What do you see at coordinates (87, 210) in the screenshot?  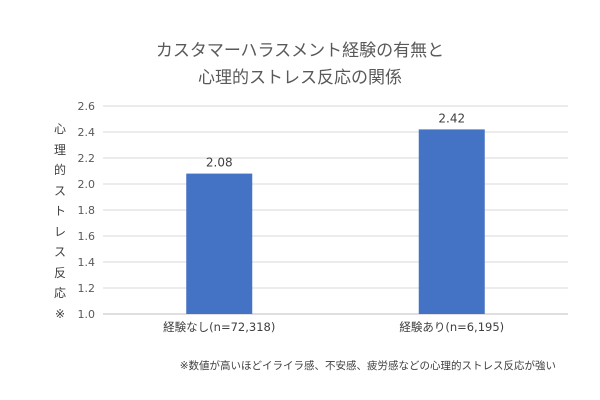 I see `y-tick-label: 1.8` at bounding box center [87, 210].